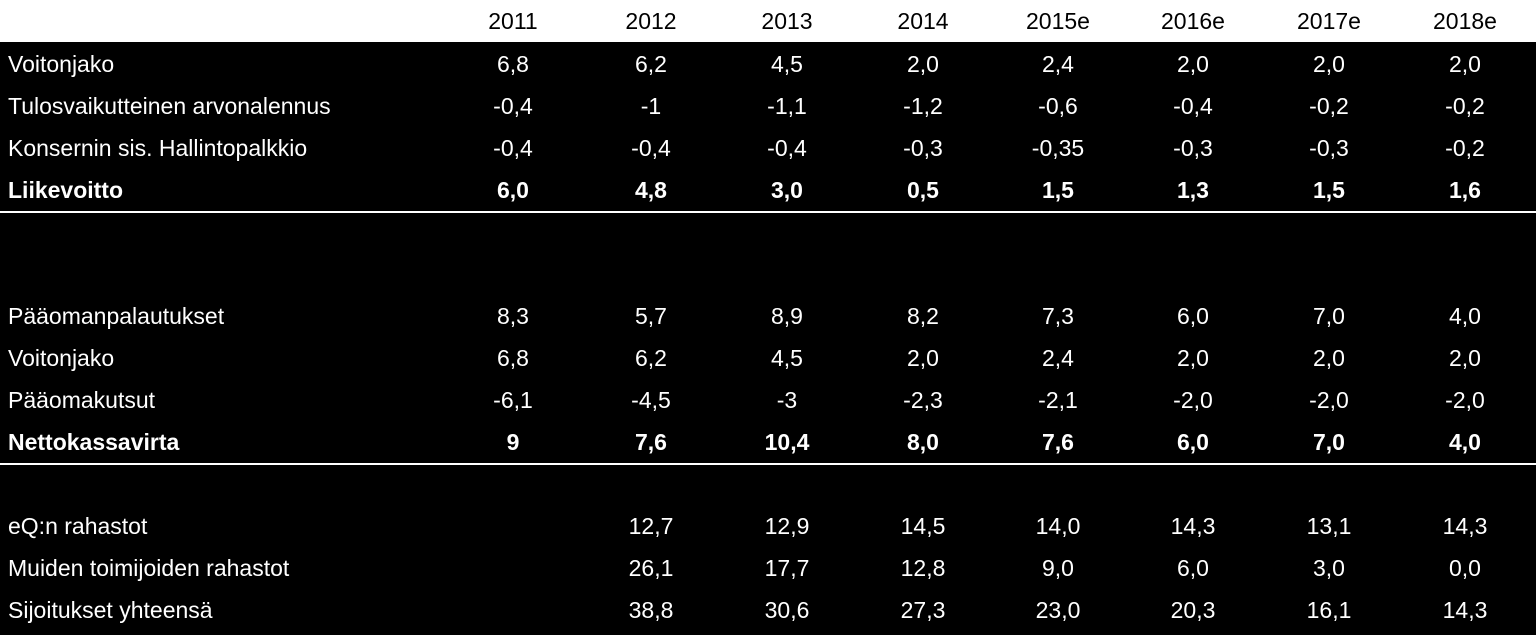 Image resolution: width=1536 pixels, height=635 pixels. What do you see at coordinates (651, 610) in the screenshot?
I see `table-cell: 38,8` at bounding box center [651, 610].